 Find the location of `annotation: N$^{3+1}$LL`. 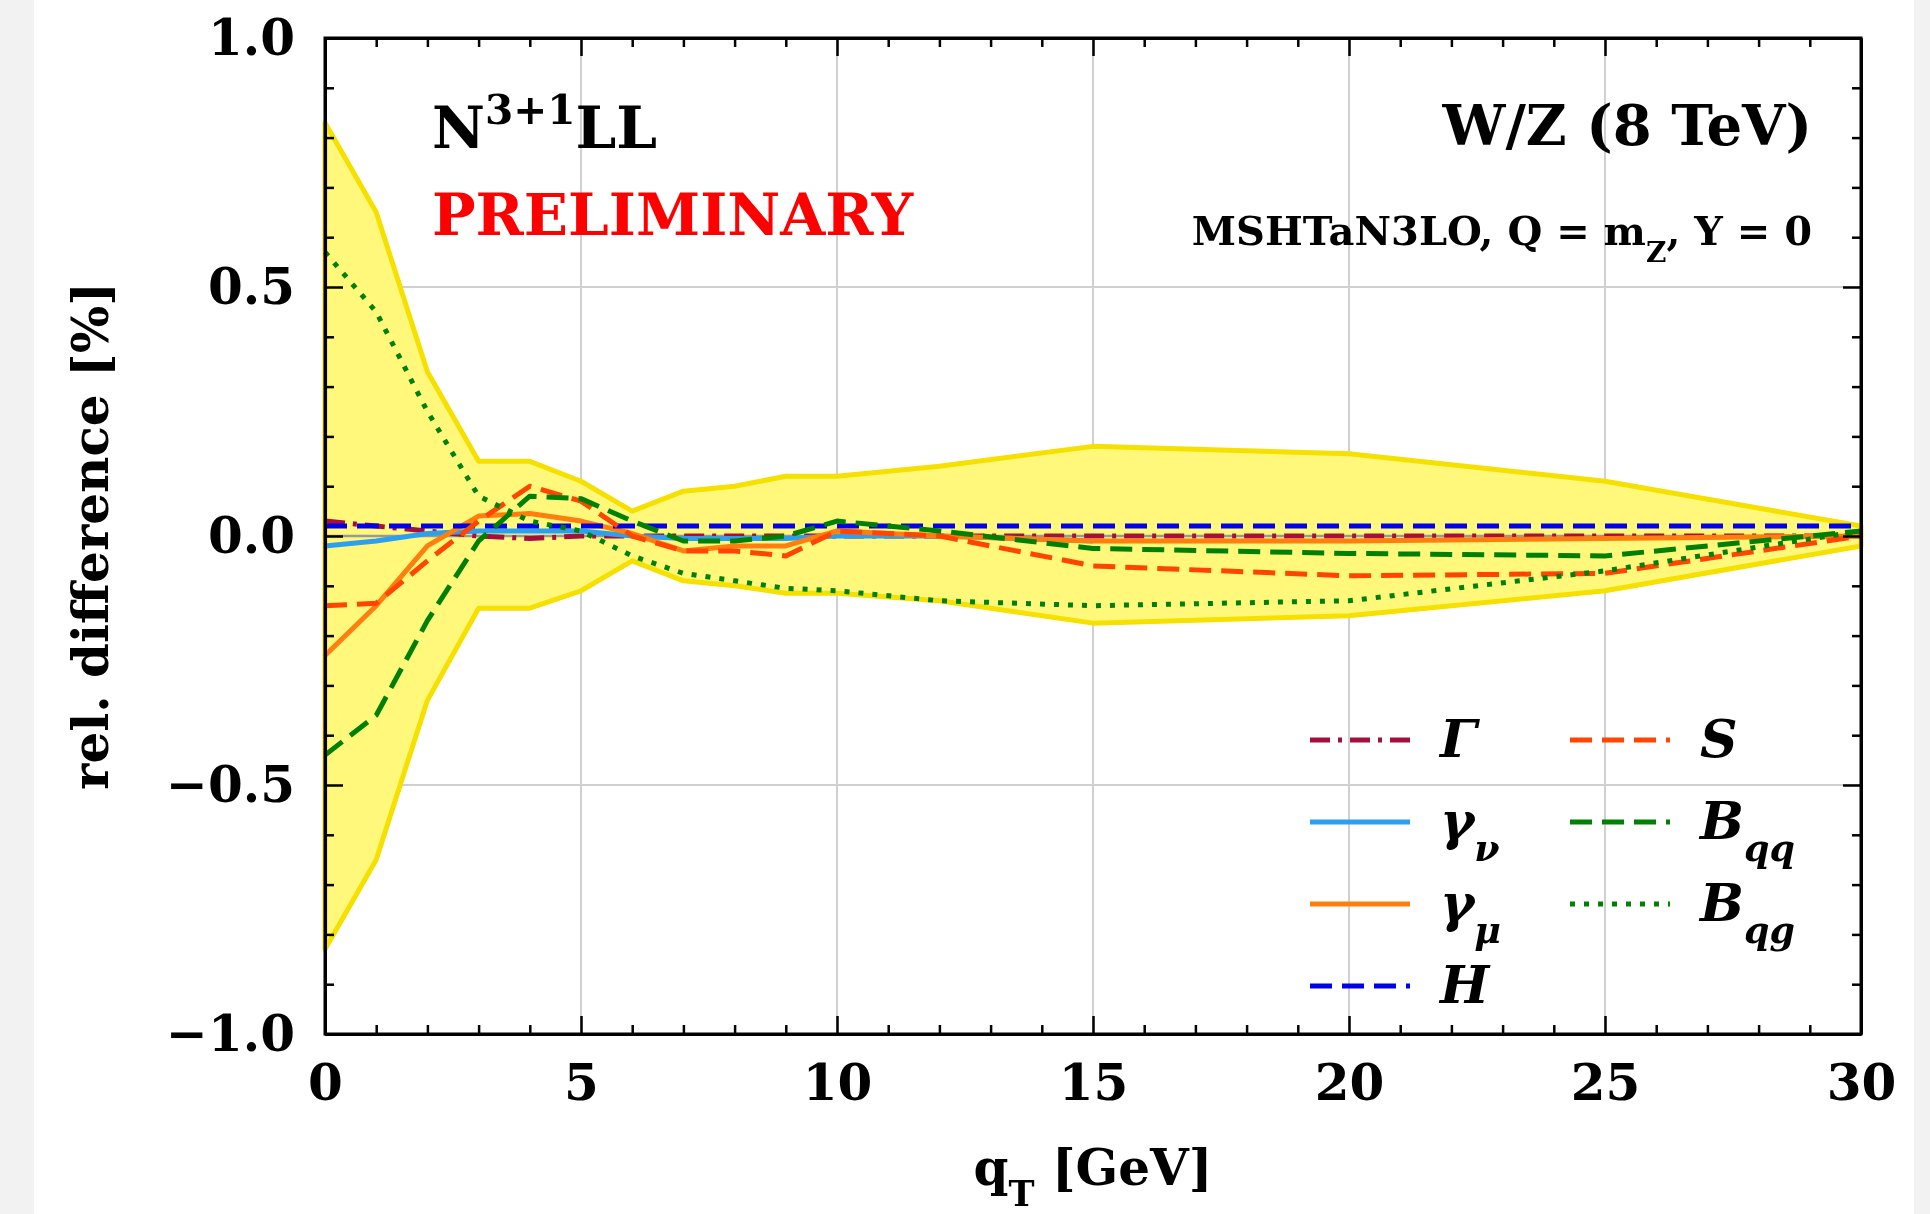

annotation: N$^{3+1}$LL is located at coordinates (545, 124).